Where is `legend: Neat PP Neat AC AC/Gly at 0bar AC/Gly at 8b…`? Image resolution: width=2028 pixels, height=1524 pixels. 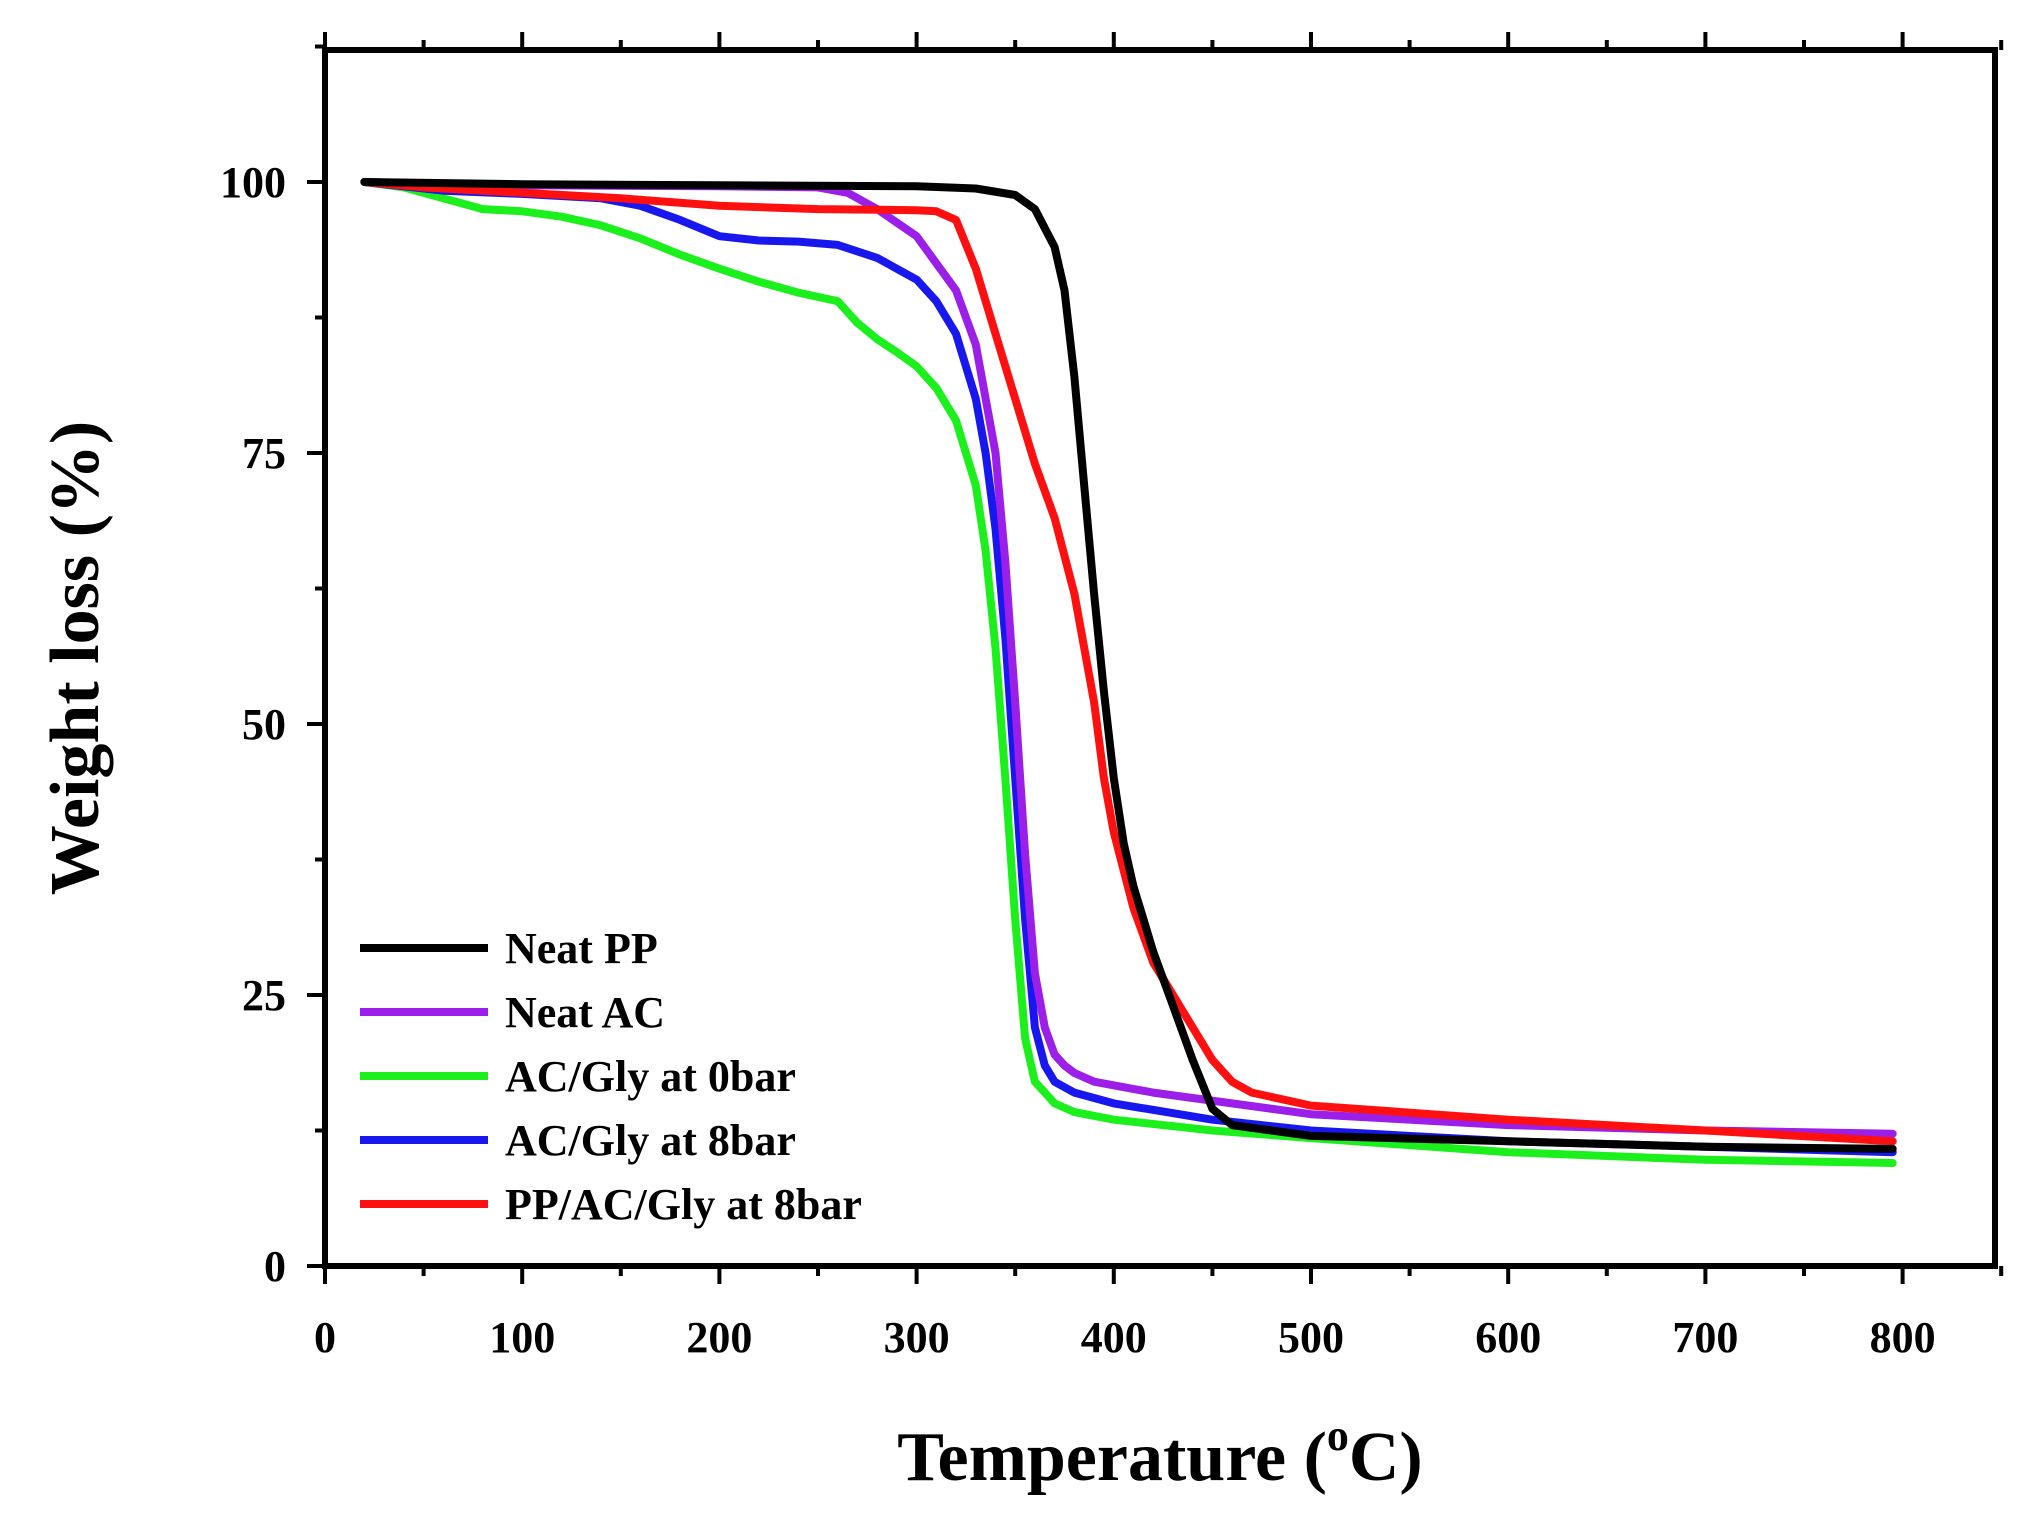 legend: Neat PP Neat AC AC/Gly at 0bar AC/Gly at 8b… is located at coordinates (611, 1076).